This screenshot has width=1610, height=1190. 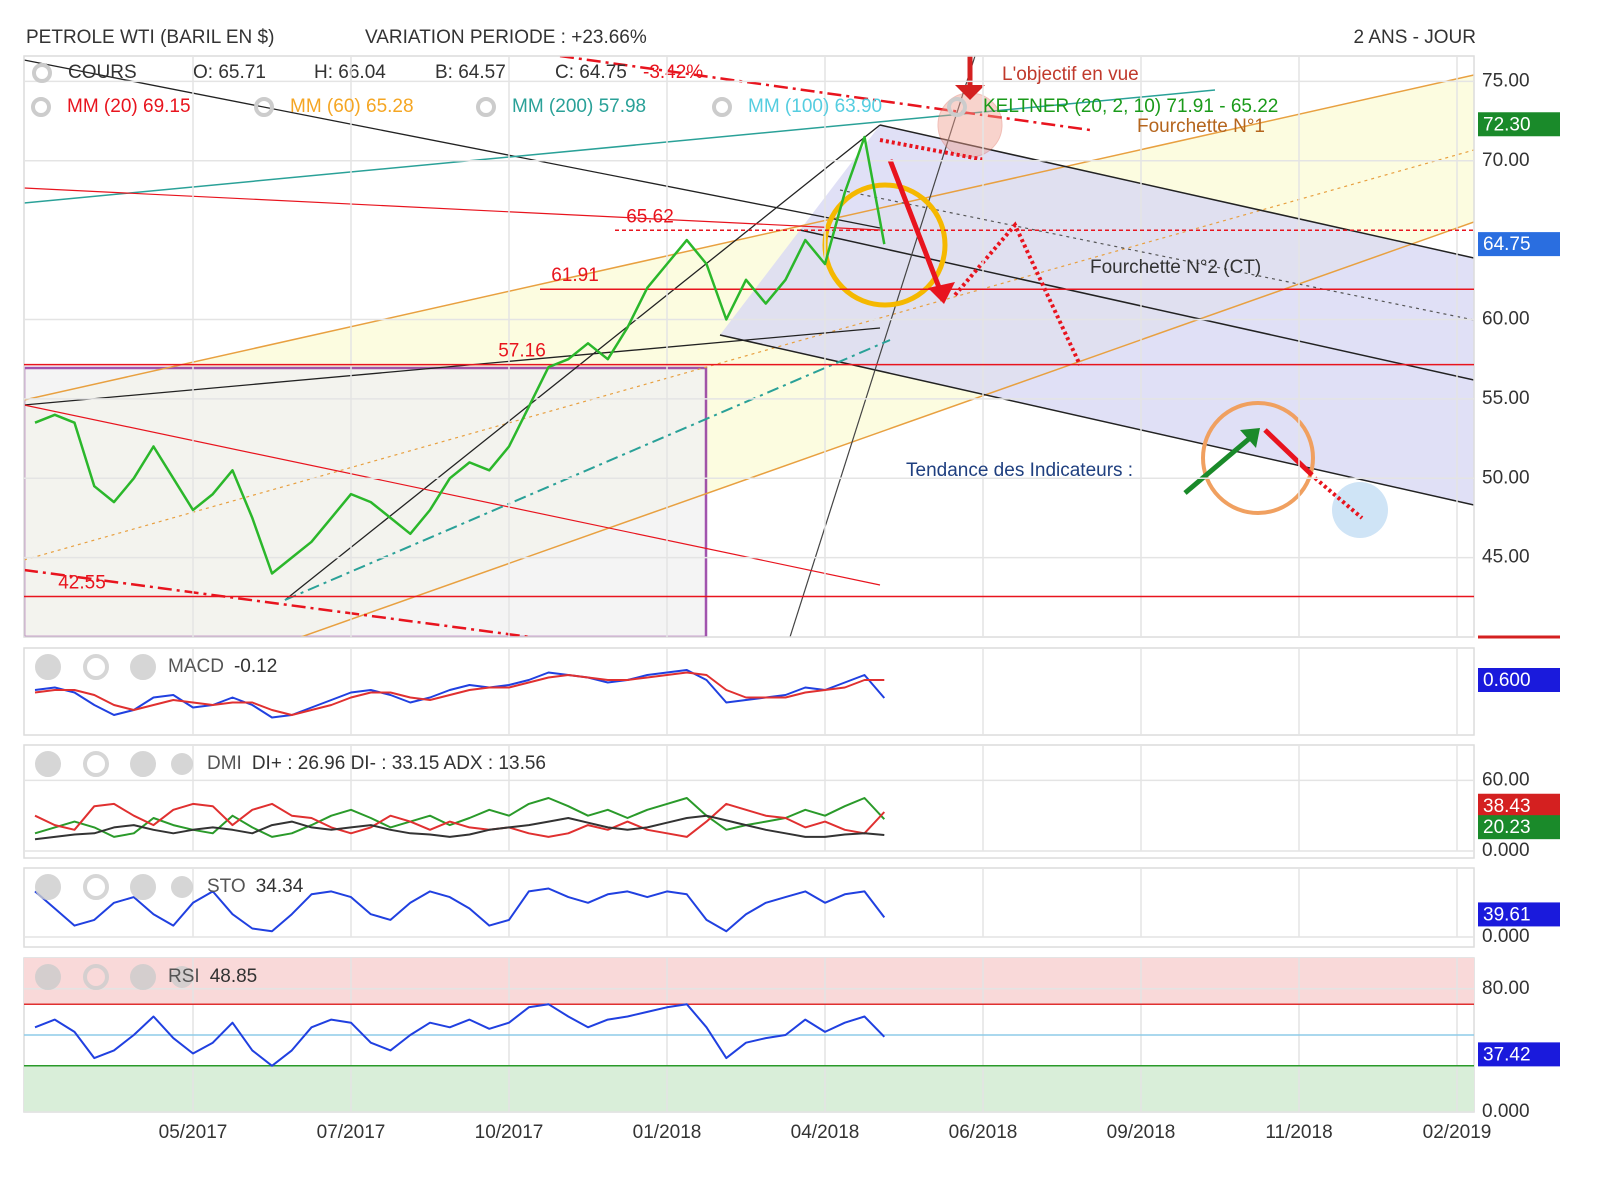 What do you see at coordinates (1017, 293) in the screenshot?
I see `dotted-arrow` at bounding box center [1017, 293].